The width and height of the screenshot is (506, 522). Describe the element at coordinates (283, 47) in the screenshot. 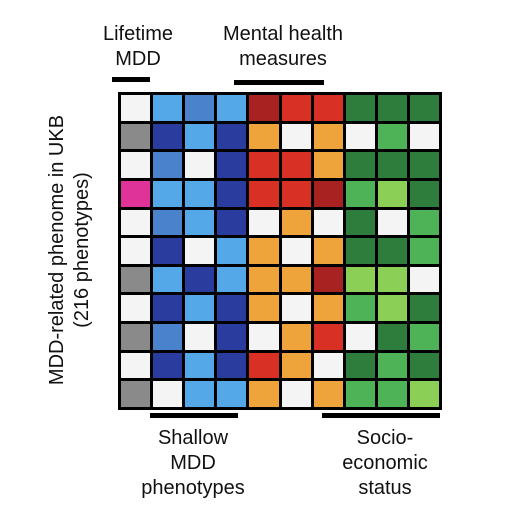

I see `mental-health-label: Mental health measures` at that location.